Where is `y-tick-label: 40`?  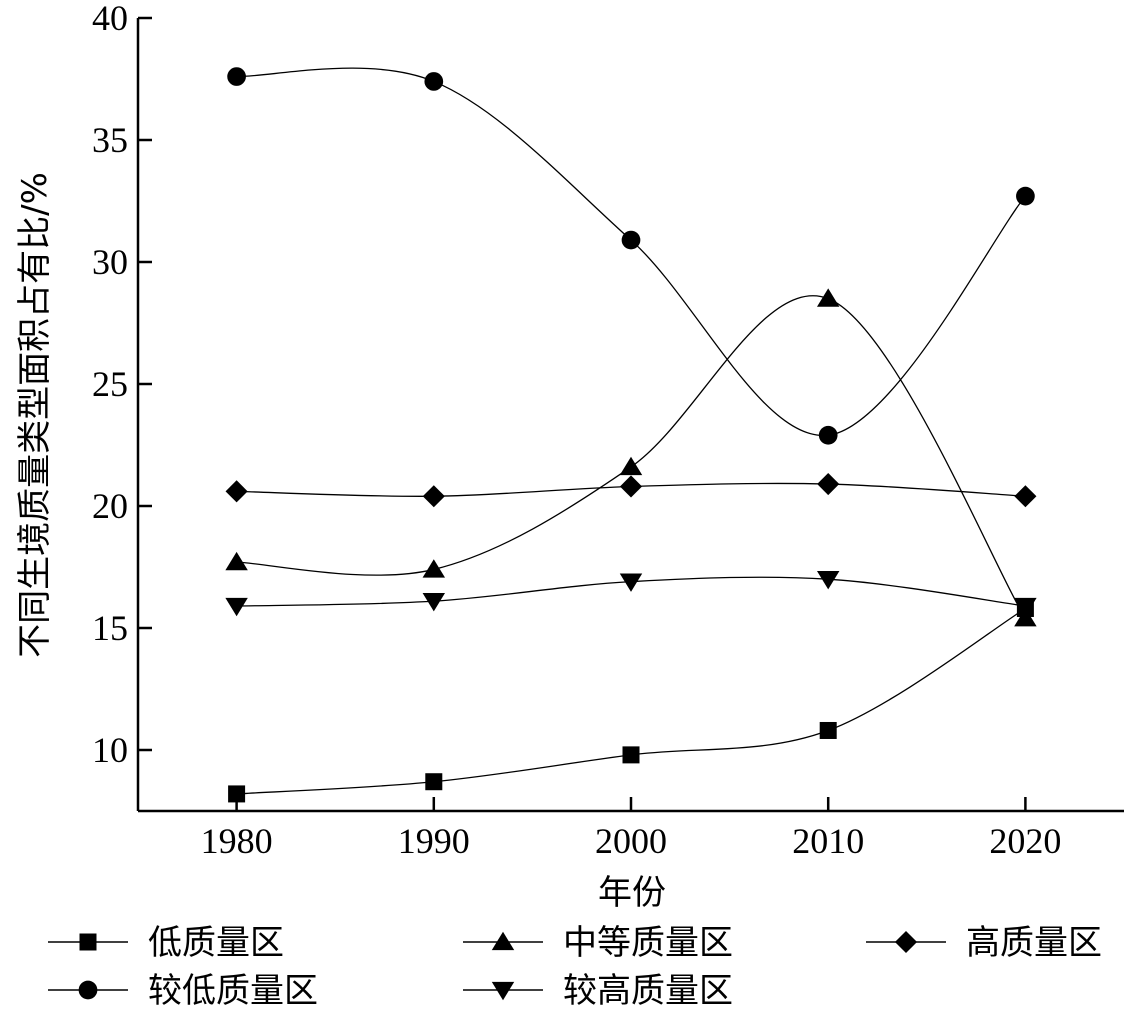 y-tick-label: 40 is located at coordinates (110, 19).